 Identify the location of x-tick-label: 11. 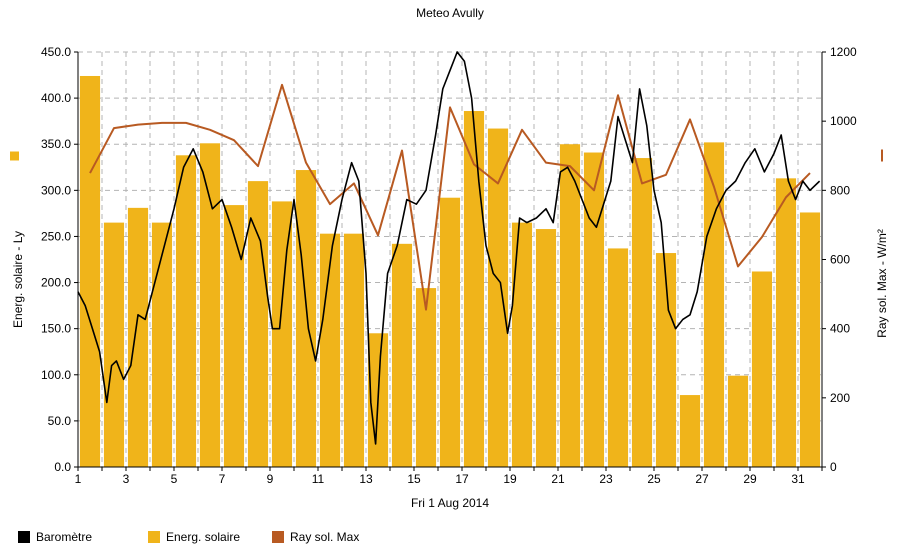
(318, 479).